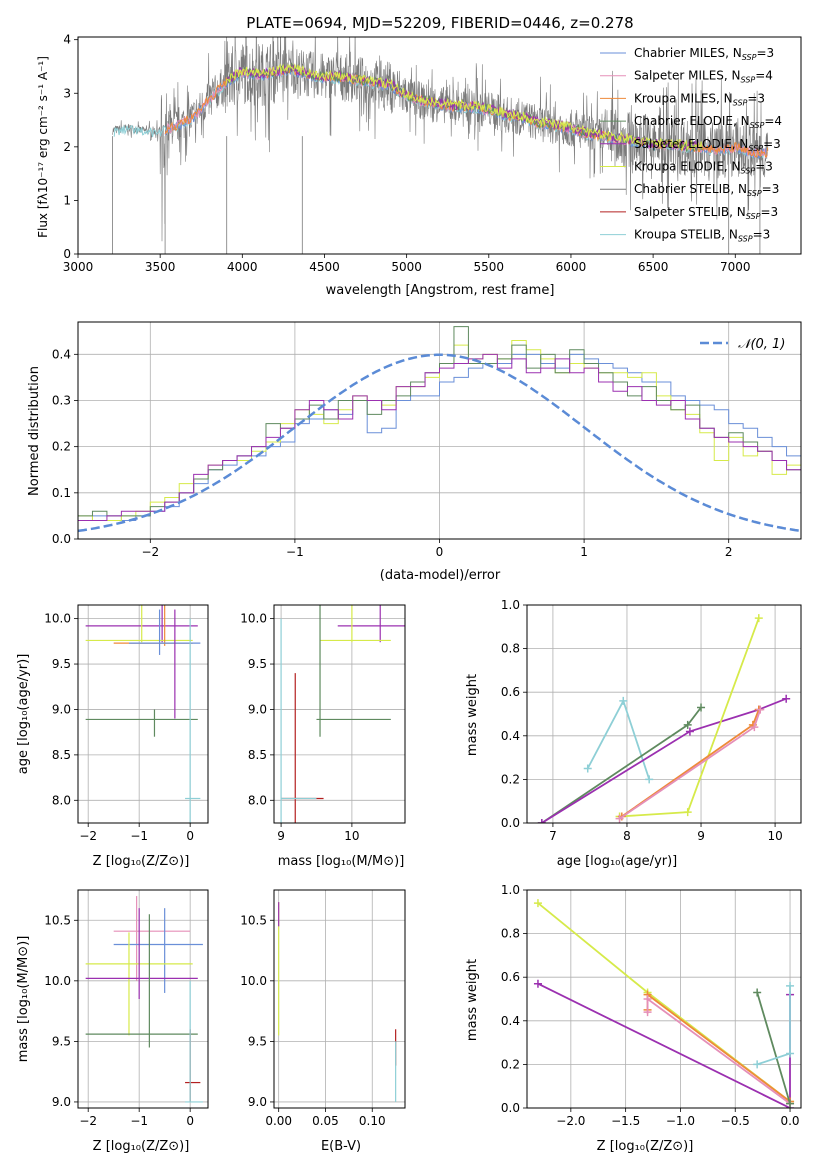 The width and height of the screenshot is (819, 1170). I want to click on agez-ytick-label: 8.5, so click(61, 755).